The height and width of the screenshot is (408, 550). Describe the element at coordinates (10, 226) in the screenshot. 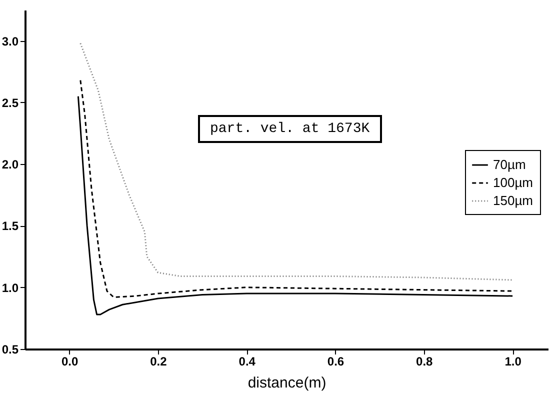

I see `y-tick-label: 1.5` at that location.